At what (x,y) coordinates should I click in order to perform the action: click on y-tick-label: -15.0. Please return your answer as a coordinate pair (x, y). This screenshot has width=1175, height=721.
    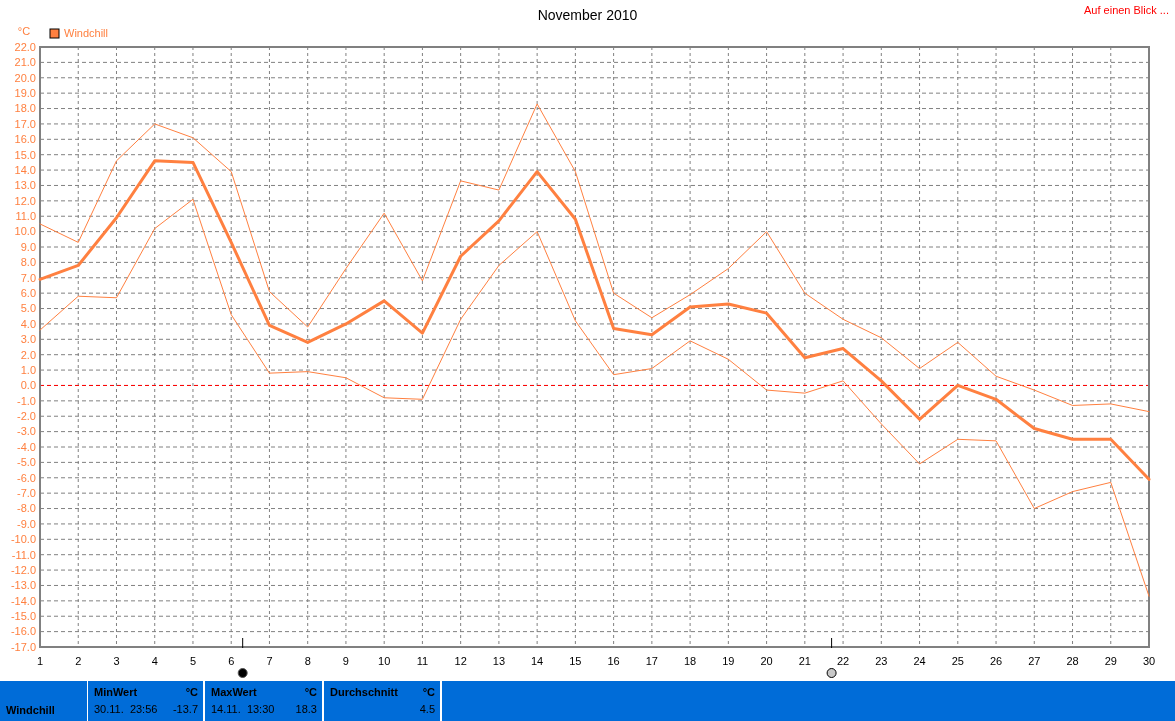
    Looking at the image, I should click on (23, 616).